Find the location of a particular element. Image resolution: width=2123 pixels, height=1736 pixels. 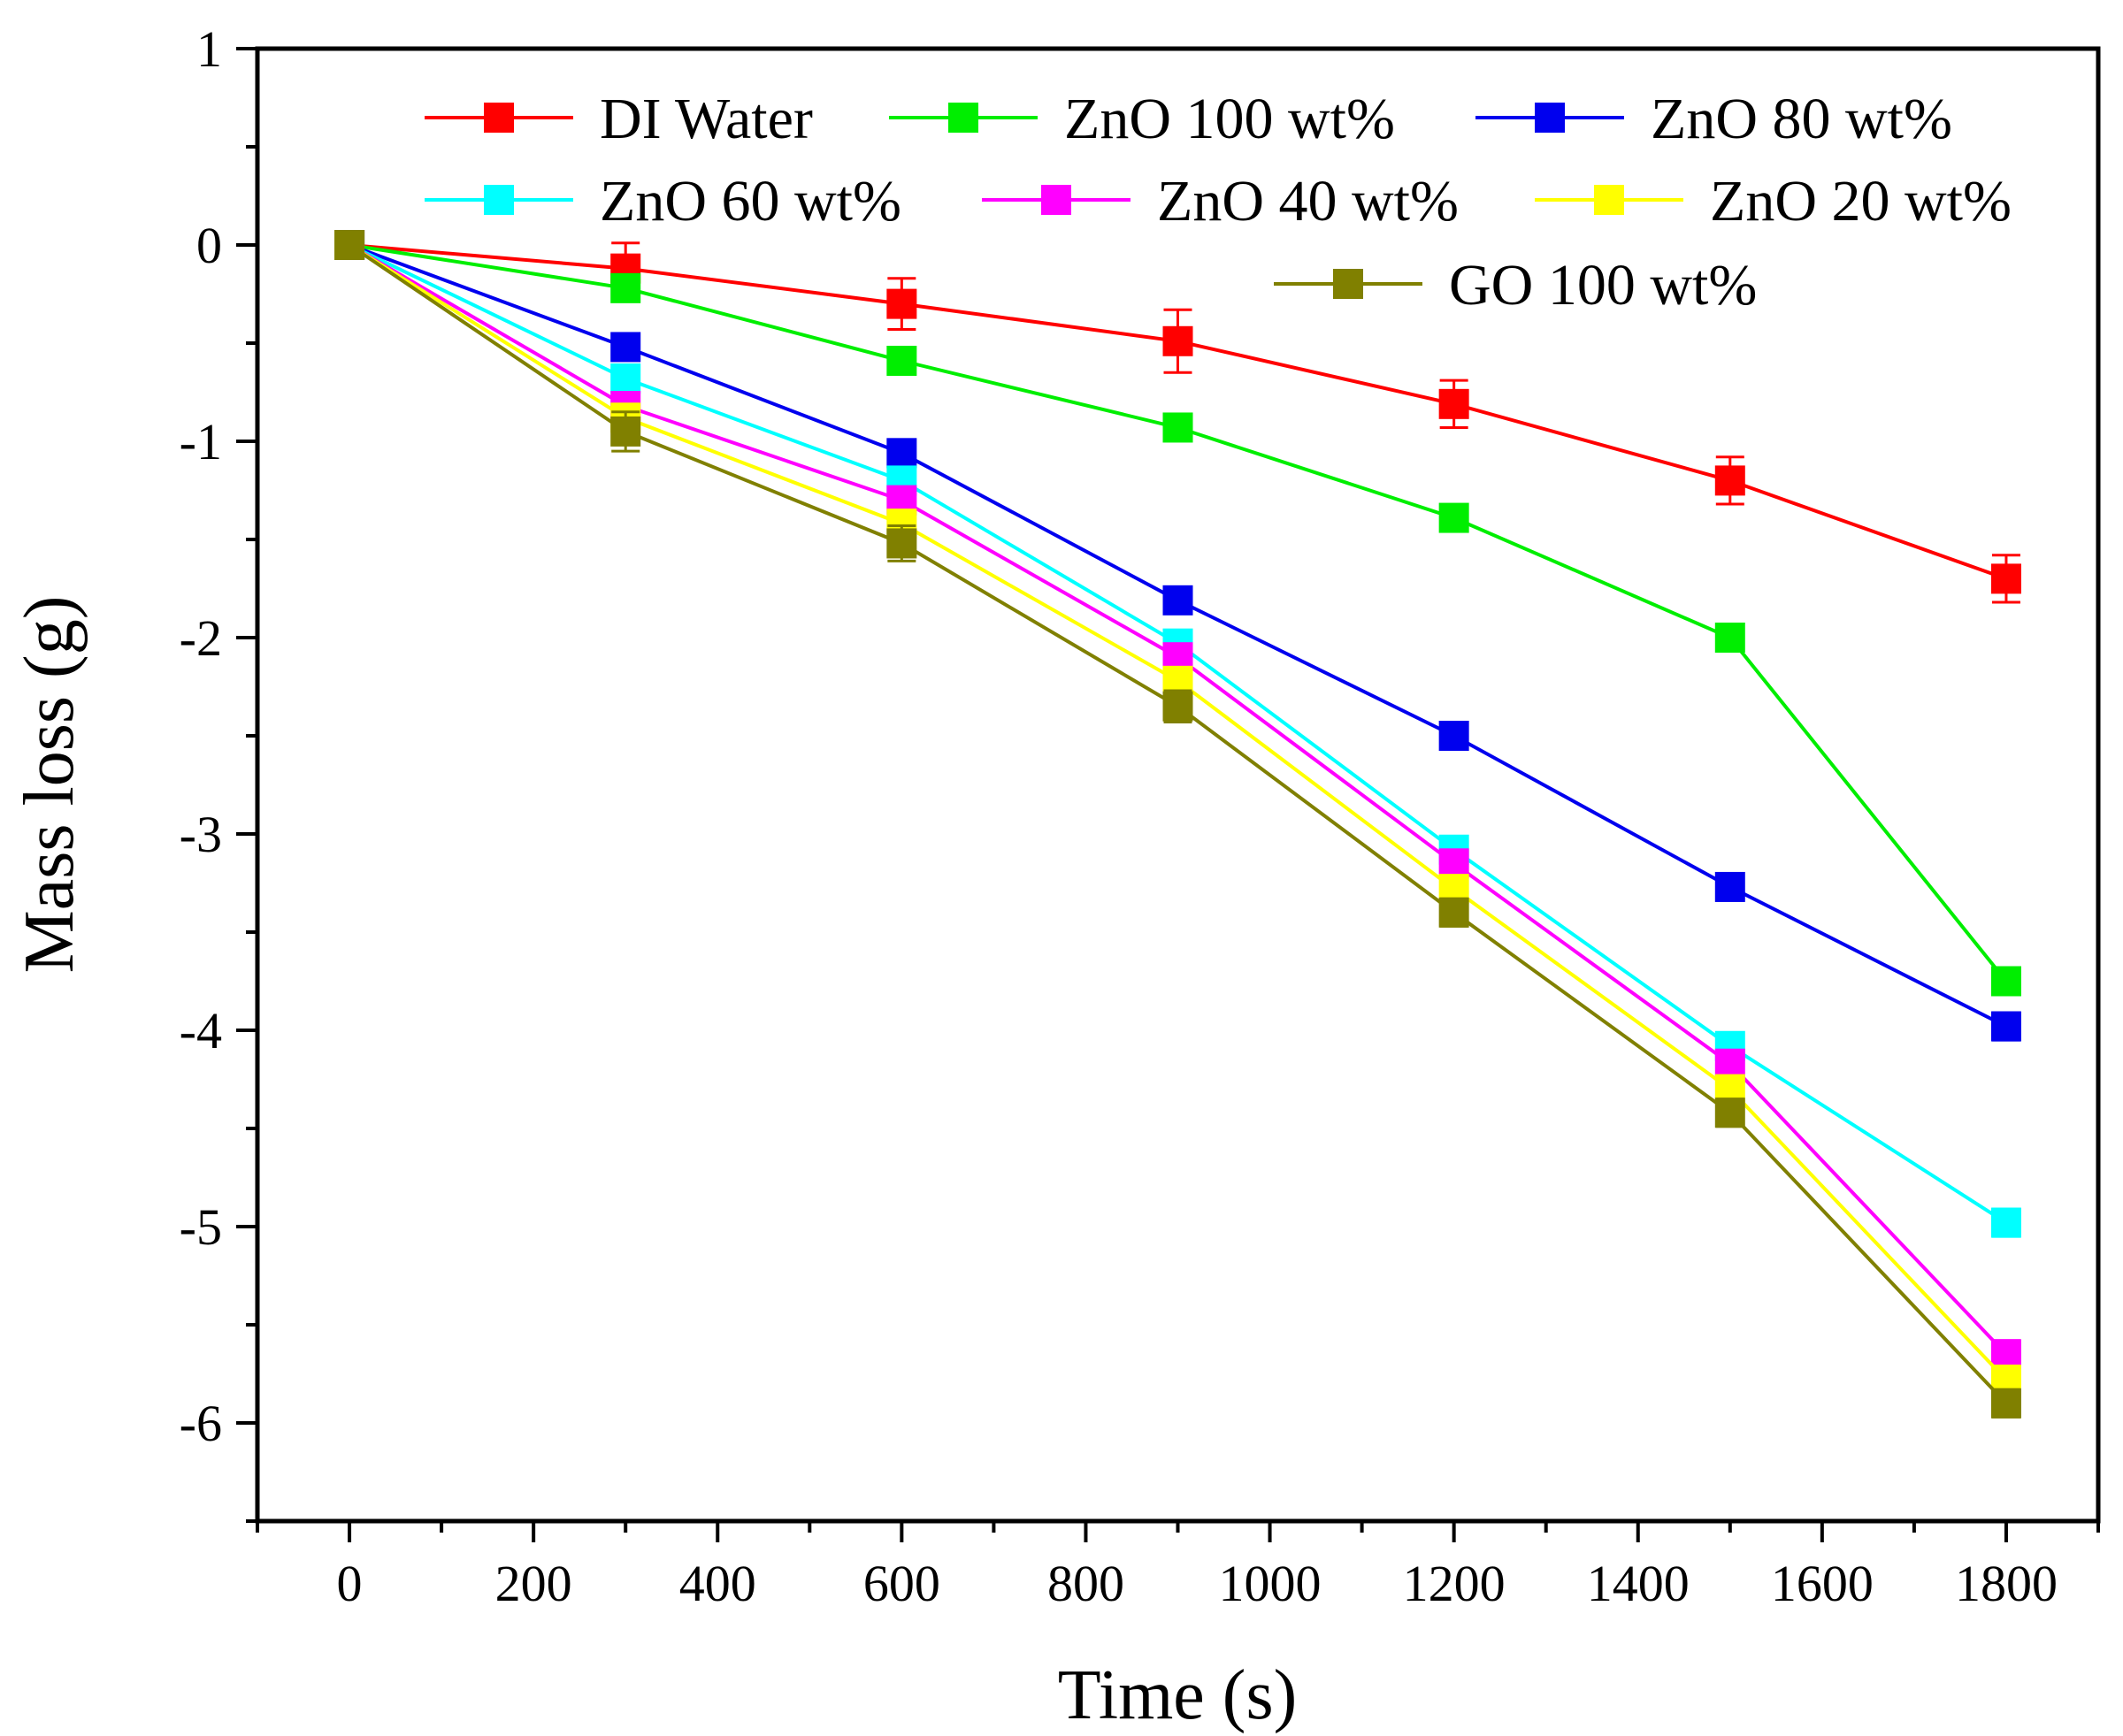

x-tick-label: 0 is located at coordinates (350, 1583).